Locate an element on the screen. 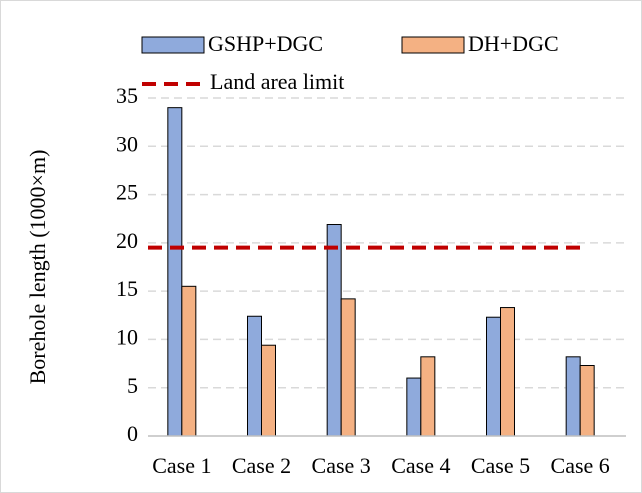 This screenshot has height=493, width=642. y-tick-label: 5 is located at coordinates (132, 385).